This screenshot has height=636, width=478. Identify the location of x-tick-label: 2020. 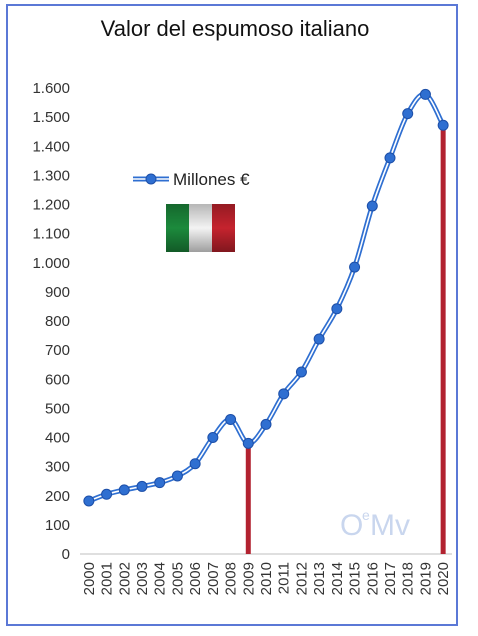
(443, 578).